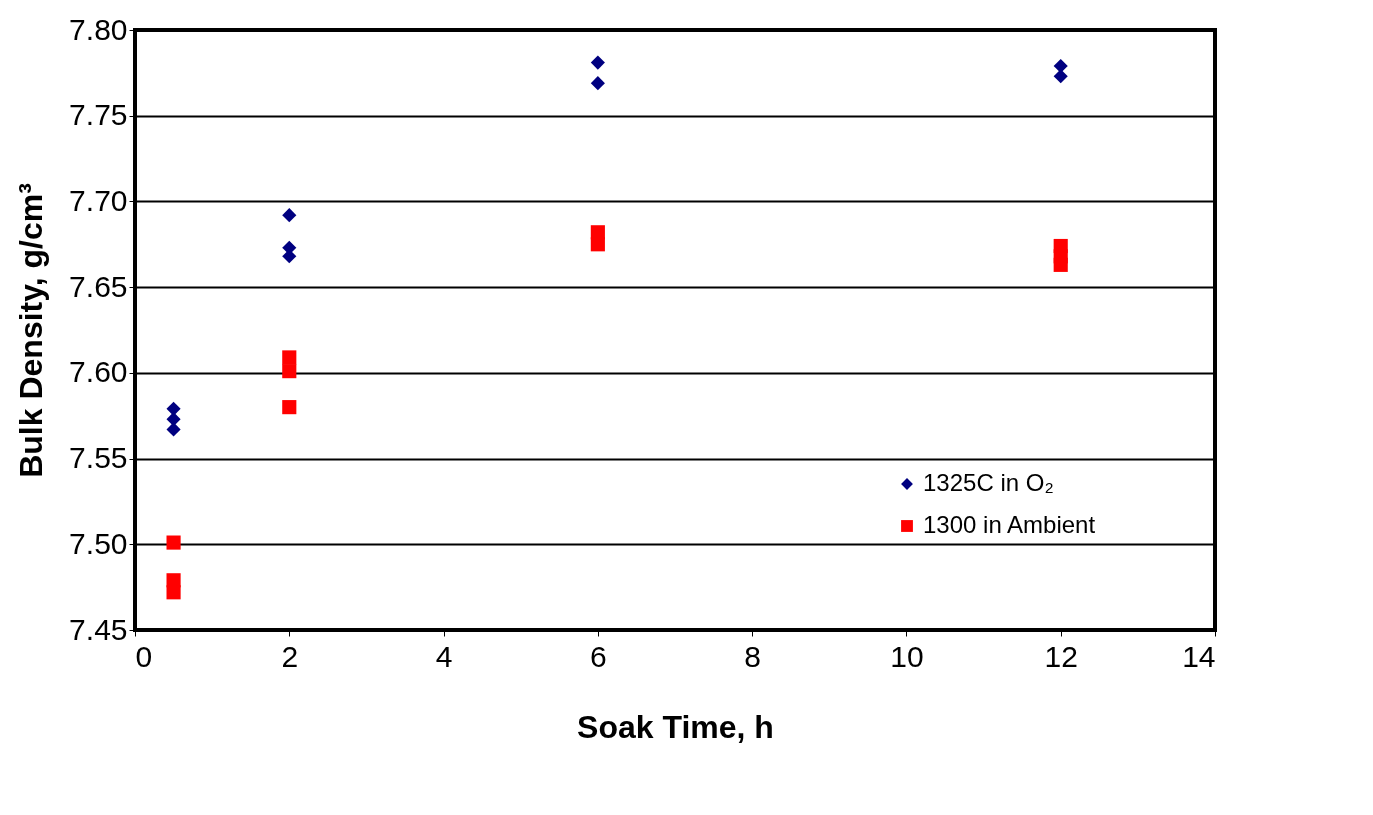 Image resolution: width=1373 pixels, height=815 pixels. Describe the element at coordinates (144, 656) in the screenshot. I see `x-tick-label: 0` at that location.